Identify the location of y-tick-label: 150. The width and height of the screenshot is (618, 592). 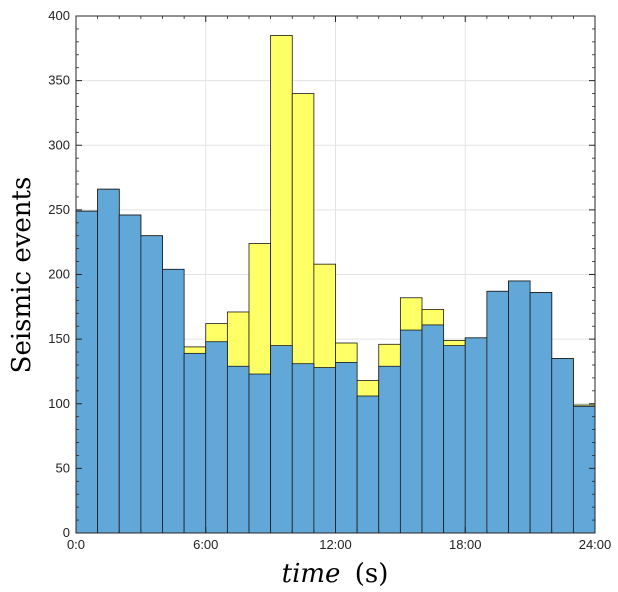
(59, 338).